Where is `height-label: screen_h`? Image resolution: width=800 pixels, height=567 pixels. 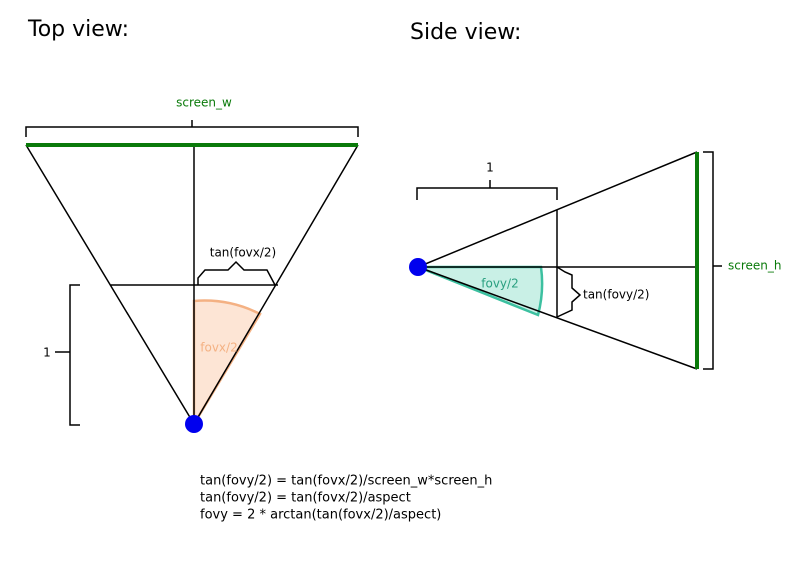 height-label: screen_h is located at coordinates (755, 266).